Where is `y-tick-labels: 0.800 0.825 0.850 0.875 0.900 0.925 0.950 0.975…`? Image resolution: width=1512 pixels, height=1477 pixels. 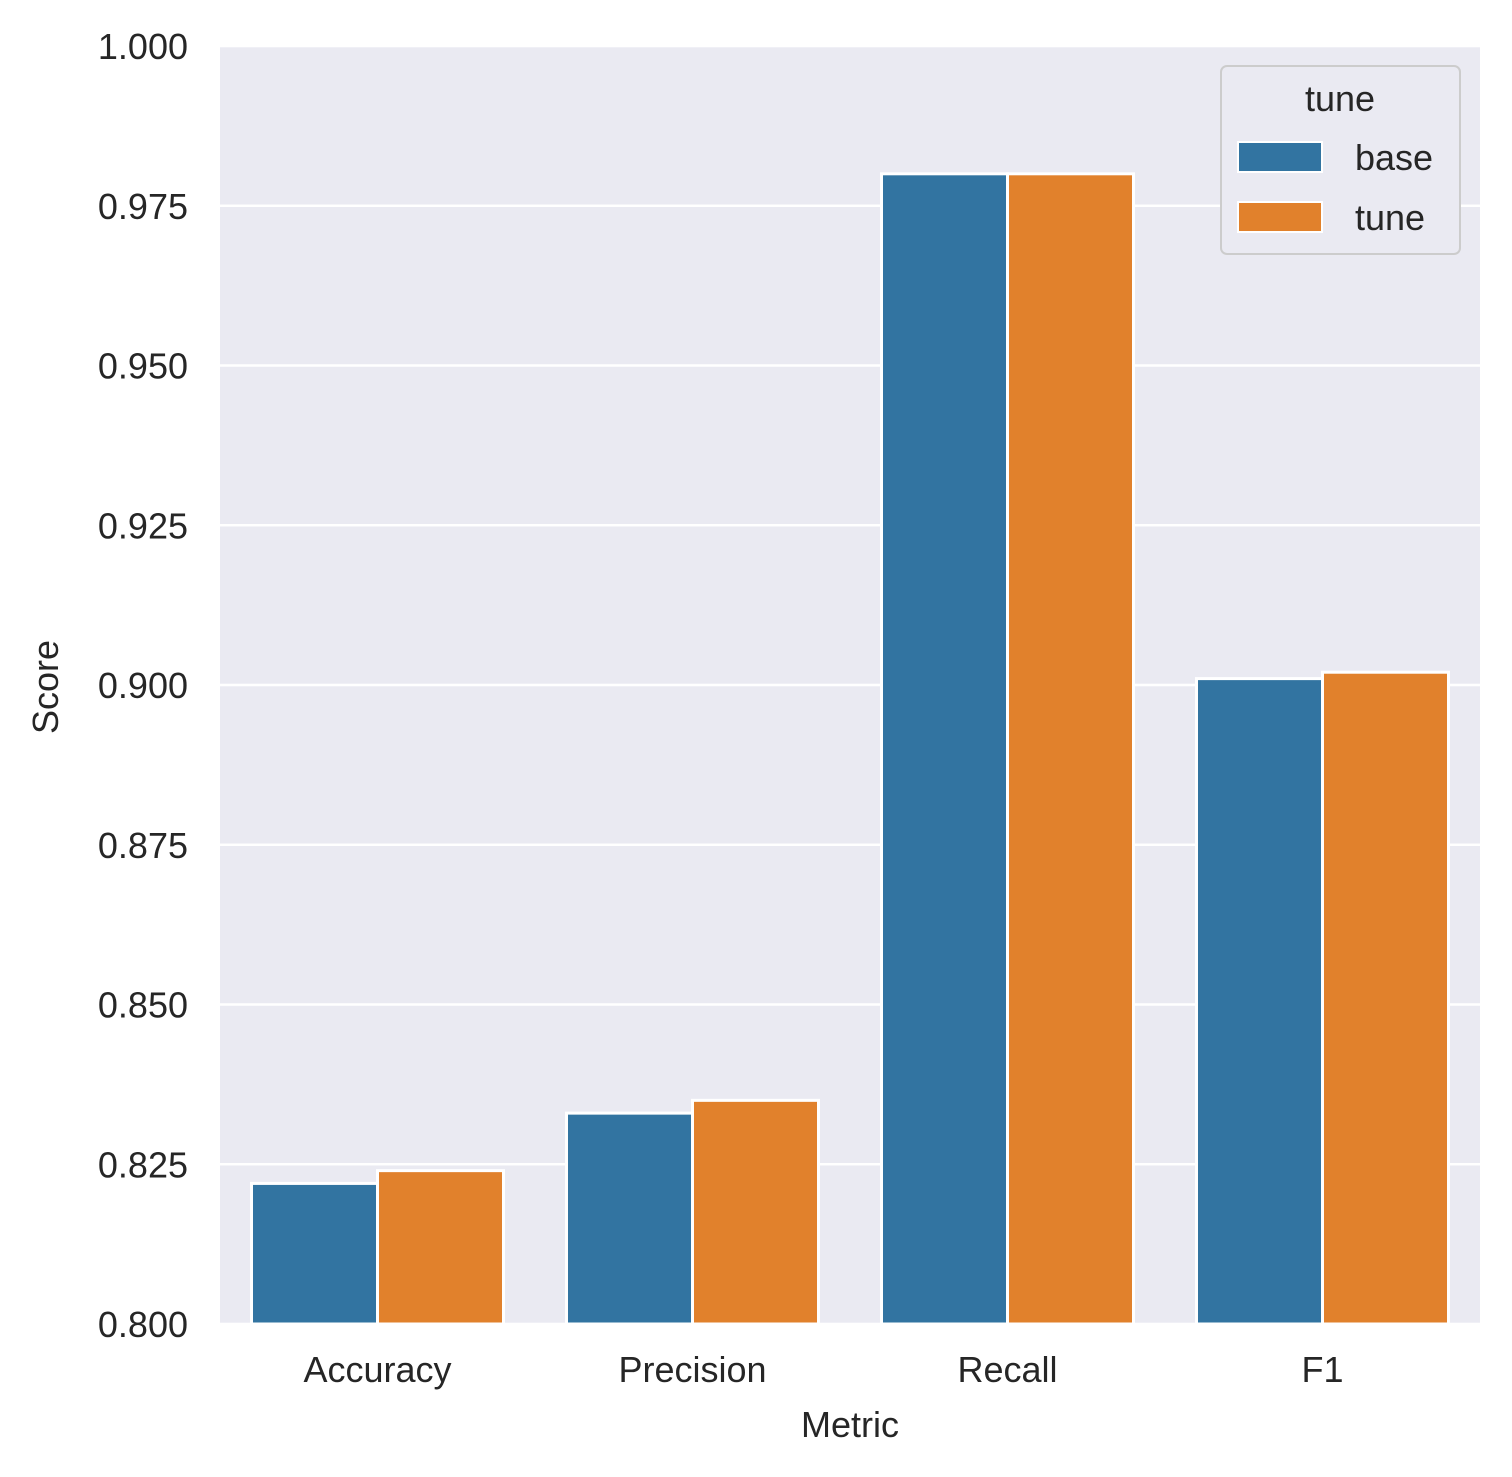 y-tick-labels: 0.800 0.825 0.850 0.875 0.900 0.925 0.950 0.975… is located at coordinates (143, 685).